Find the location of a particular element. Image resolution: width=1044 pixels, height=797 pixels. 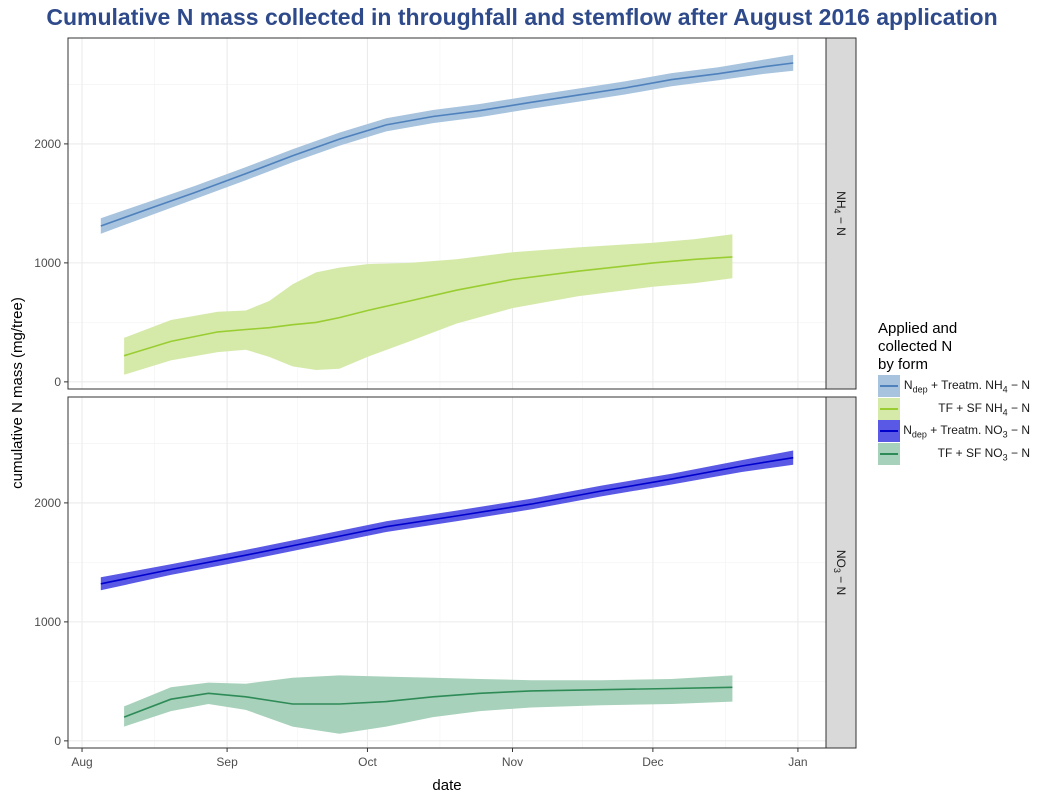

x-axis-title: date is located at coordinates (446, 785).